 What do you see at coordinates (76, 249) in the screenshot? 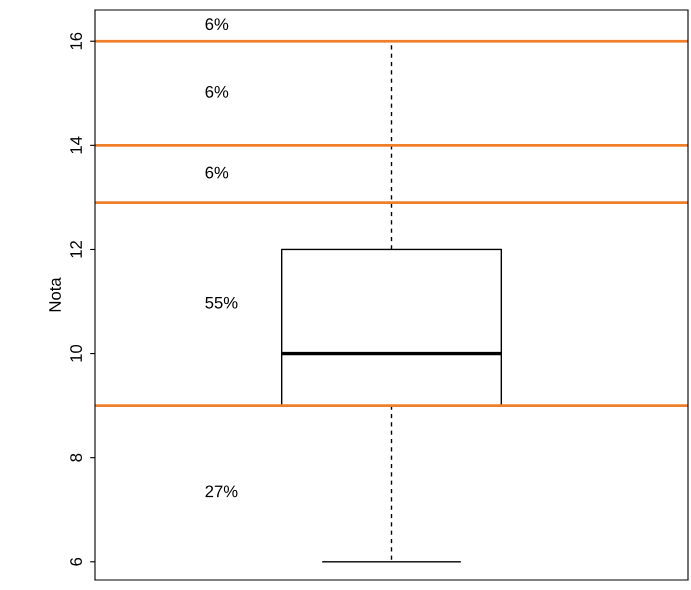
I see `y-tick-label: 12` at bounding box center [76, 249].